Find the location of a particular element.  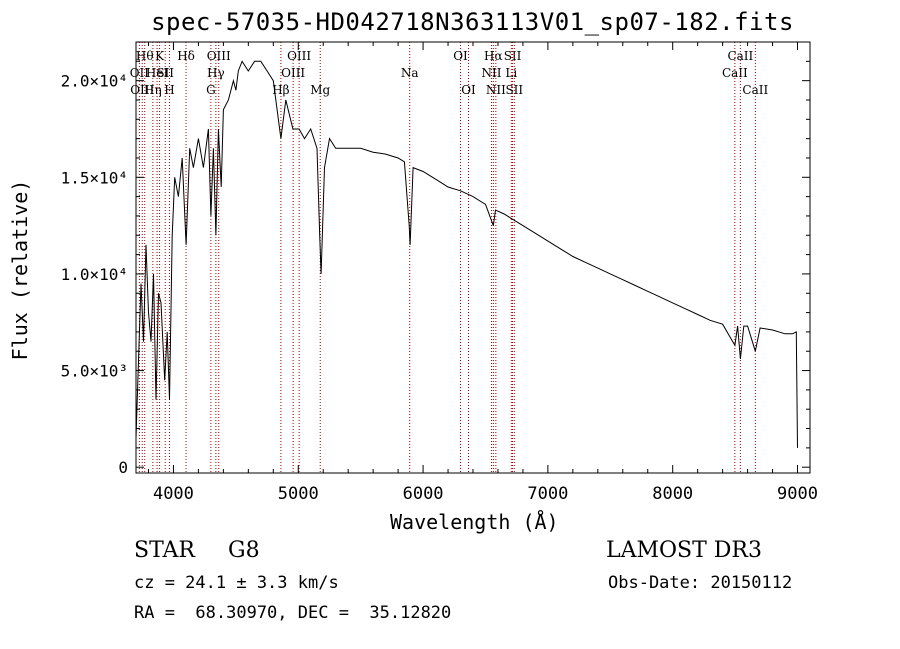

line-marker-label-19: NII is located at coordinates (491, 73).